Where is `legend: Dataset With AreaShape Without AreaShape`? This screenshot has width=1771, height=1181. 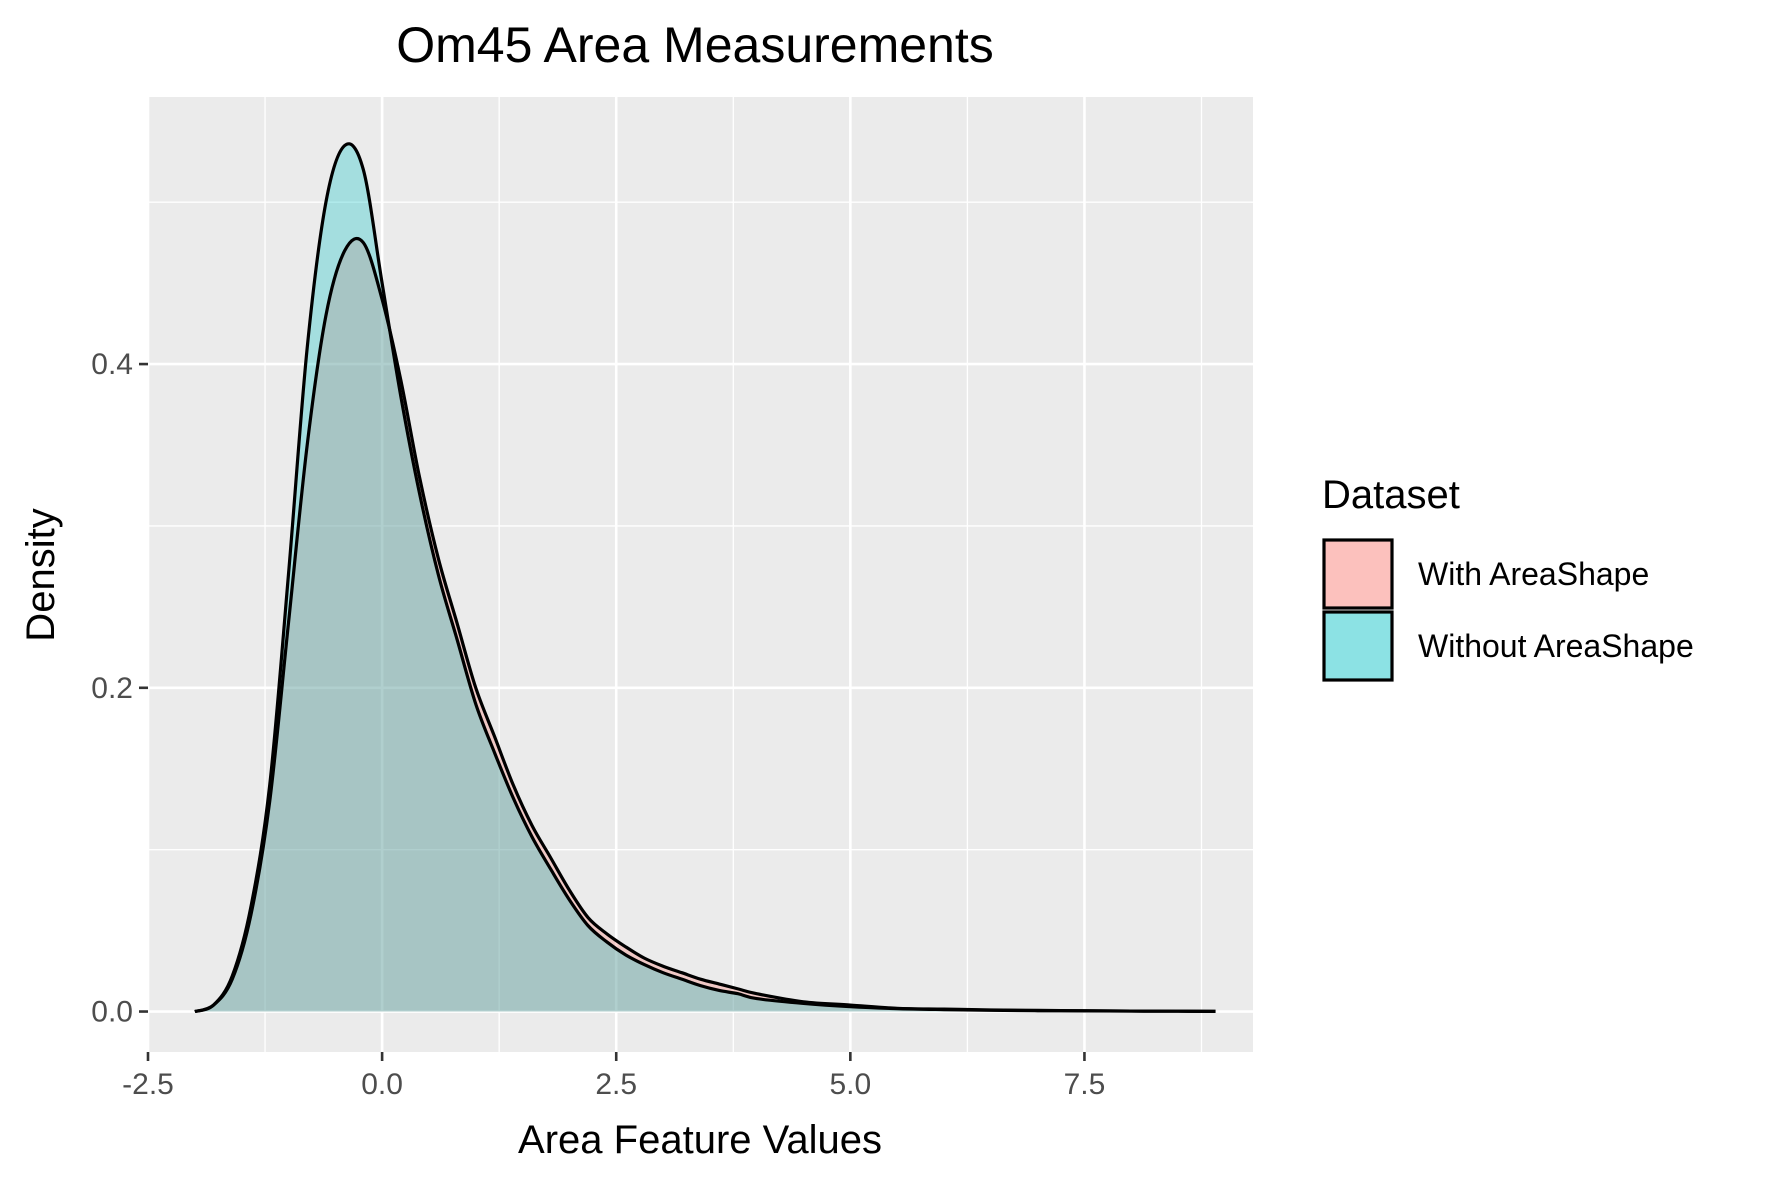
legend: Dataset With AreaShape Without AreaShape is located at coordinates (1508, 577).